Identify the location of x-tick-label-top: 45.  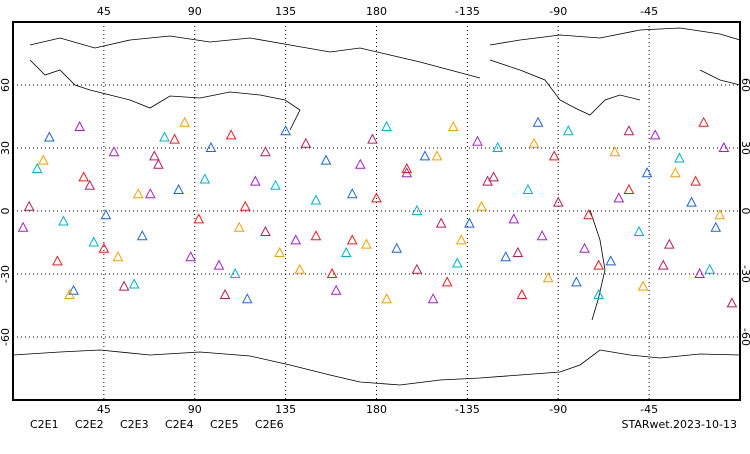
(104, 11).